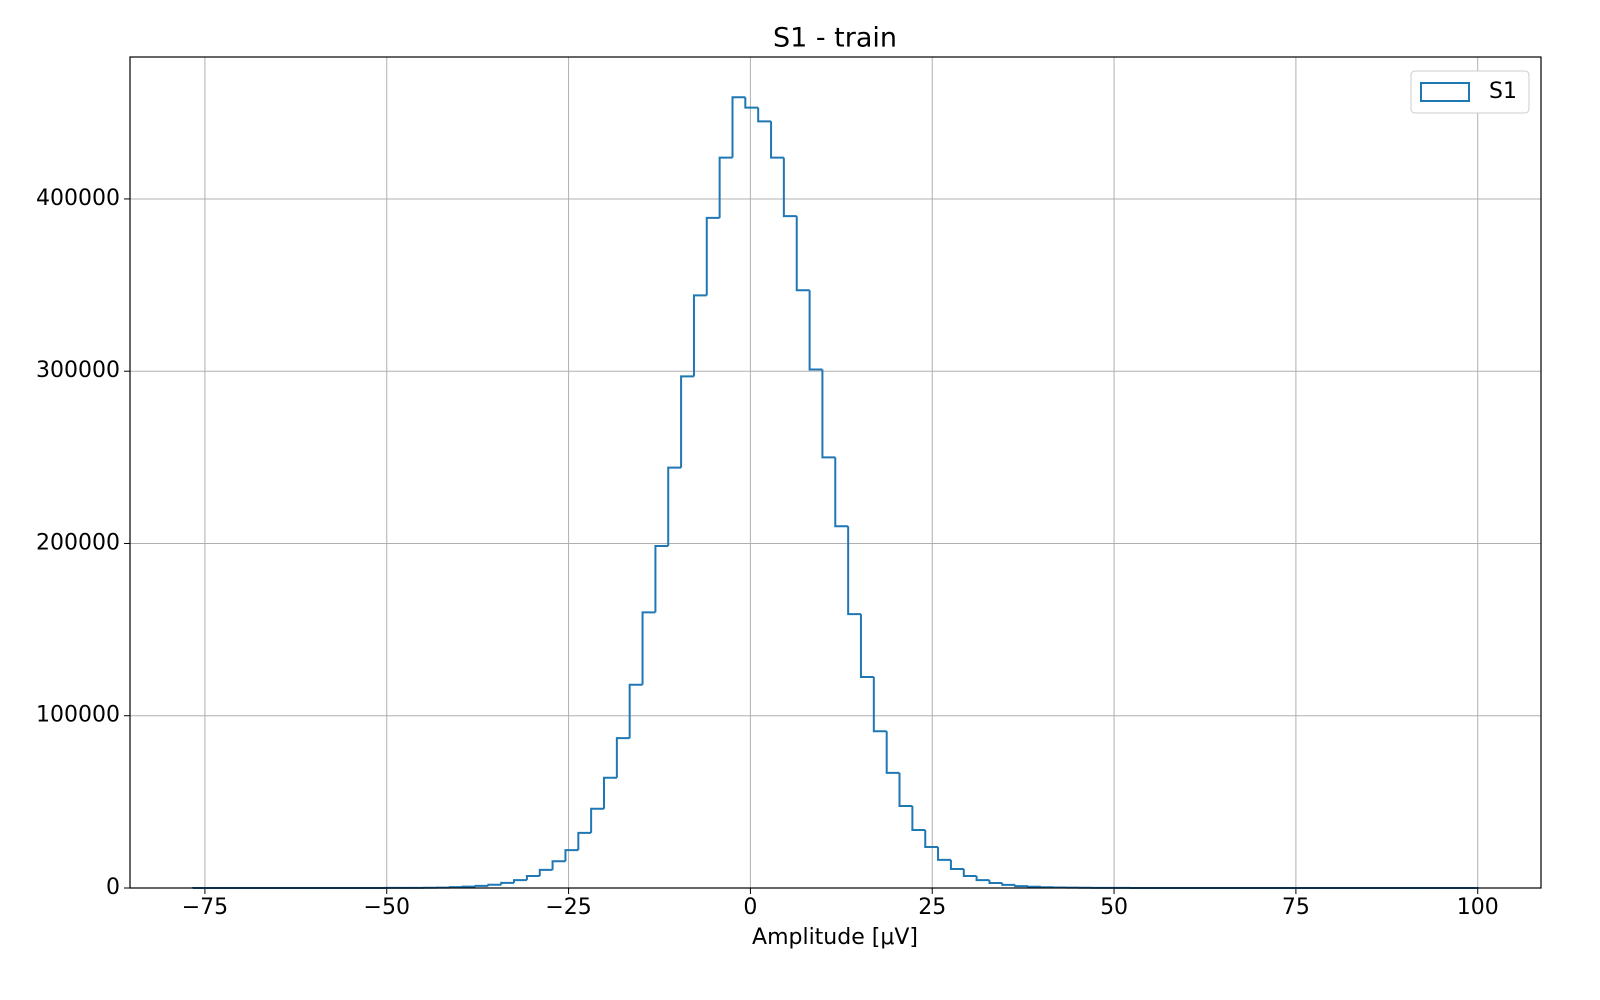  What do you see at coordinates (835, 38) in the screenshot?
I see `chart-title: S1 - train` at bounding box center [835, 38].